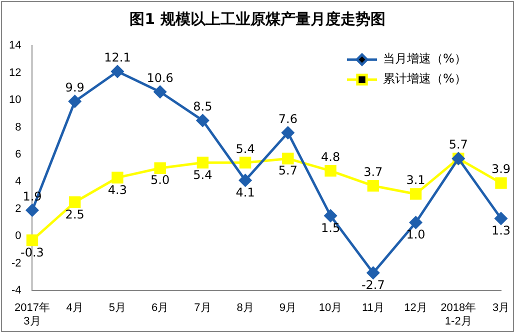 This screenshot has width=515, height=333. What do you see at coordinates (117, 57) in the screenshot?
I see `data-label: 12.1` at bounding box center [117, 57].